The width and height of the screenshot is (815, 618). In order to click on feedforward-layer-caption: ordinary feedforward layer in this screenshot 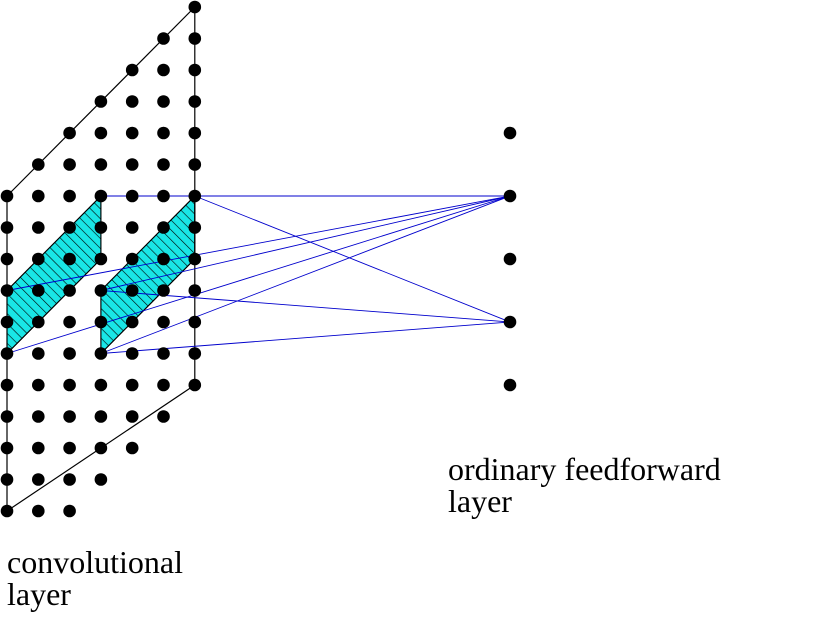, I will do `click(584, 485)`.